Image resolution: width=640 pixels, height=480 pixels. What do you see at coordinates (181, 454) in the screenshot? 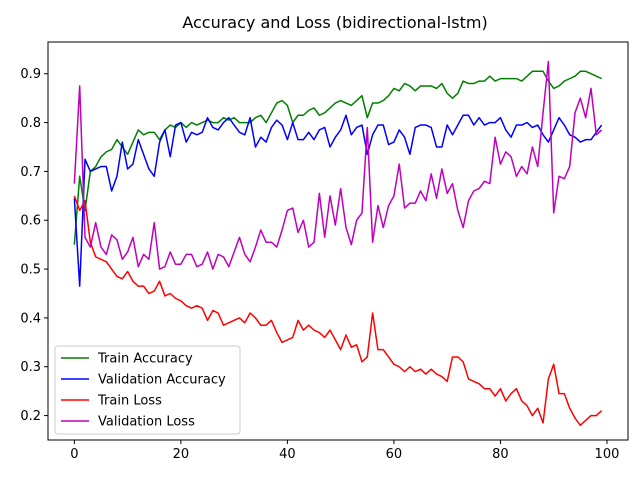
I see `x-tick-label: 20` at bounding box center [181, 454].